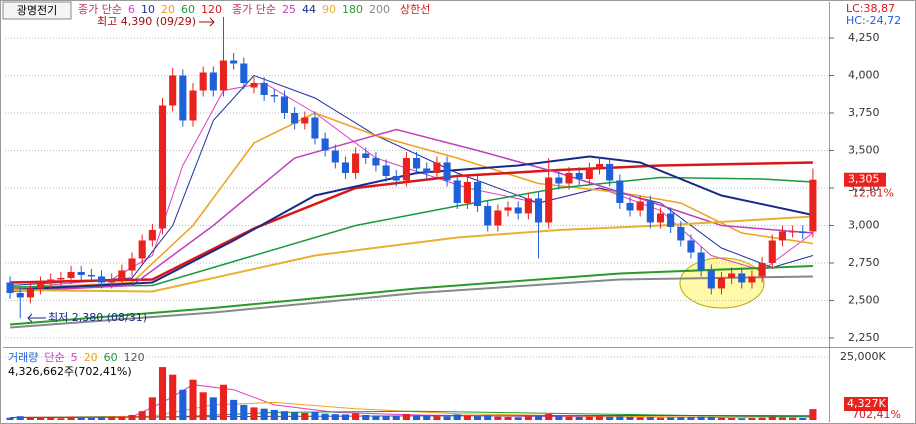  Describe the element at coordinates (379, 9) in the screenshot. I see `legend-label: 200` at that location.